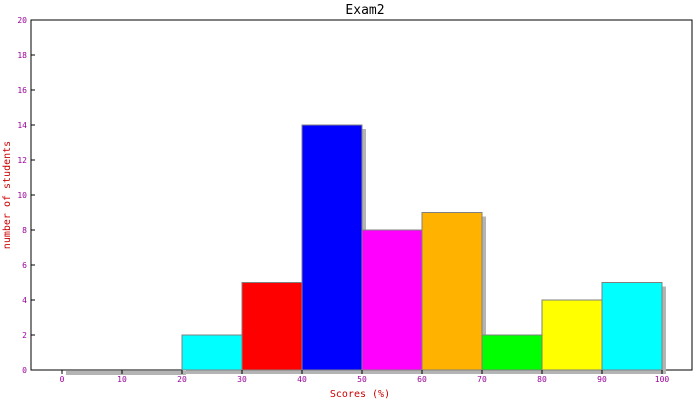  Describe the element at coordinates (182, 379) in the screenshot. I see `x-tick-label: 20` at that location.